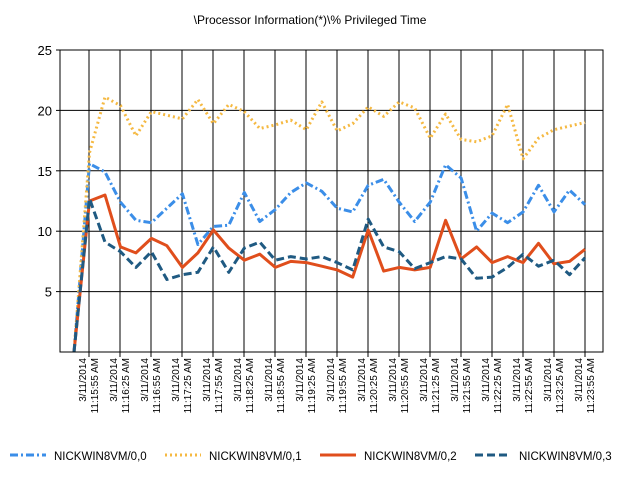 The image size is (620, 485). What do you see at coordinates (188, 385) in the screenshot?
I see `x-tick-time: 11:17:25 AM` at bounding box center [188, 385].